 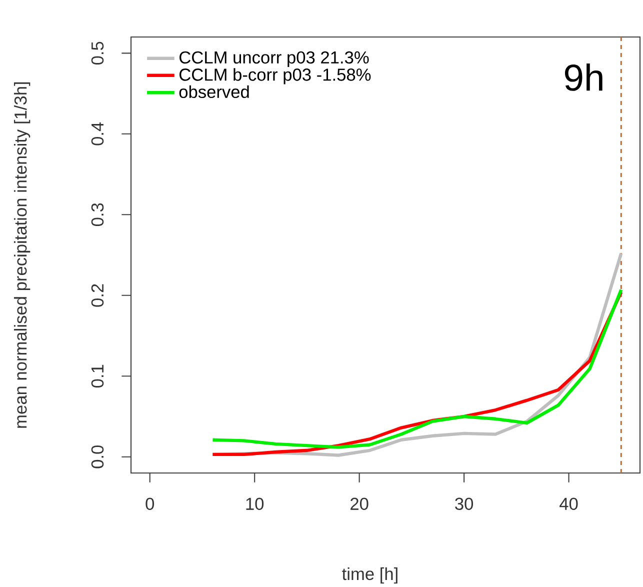 I want to click on legend-label: CCLM b-corr p03 -1.58%, so click(x=275, y=76).